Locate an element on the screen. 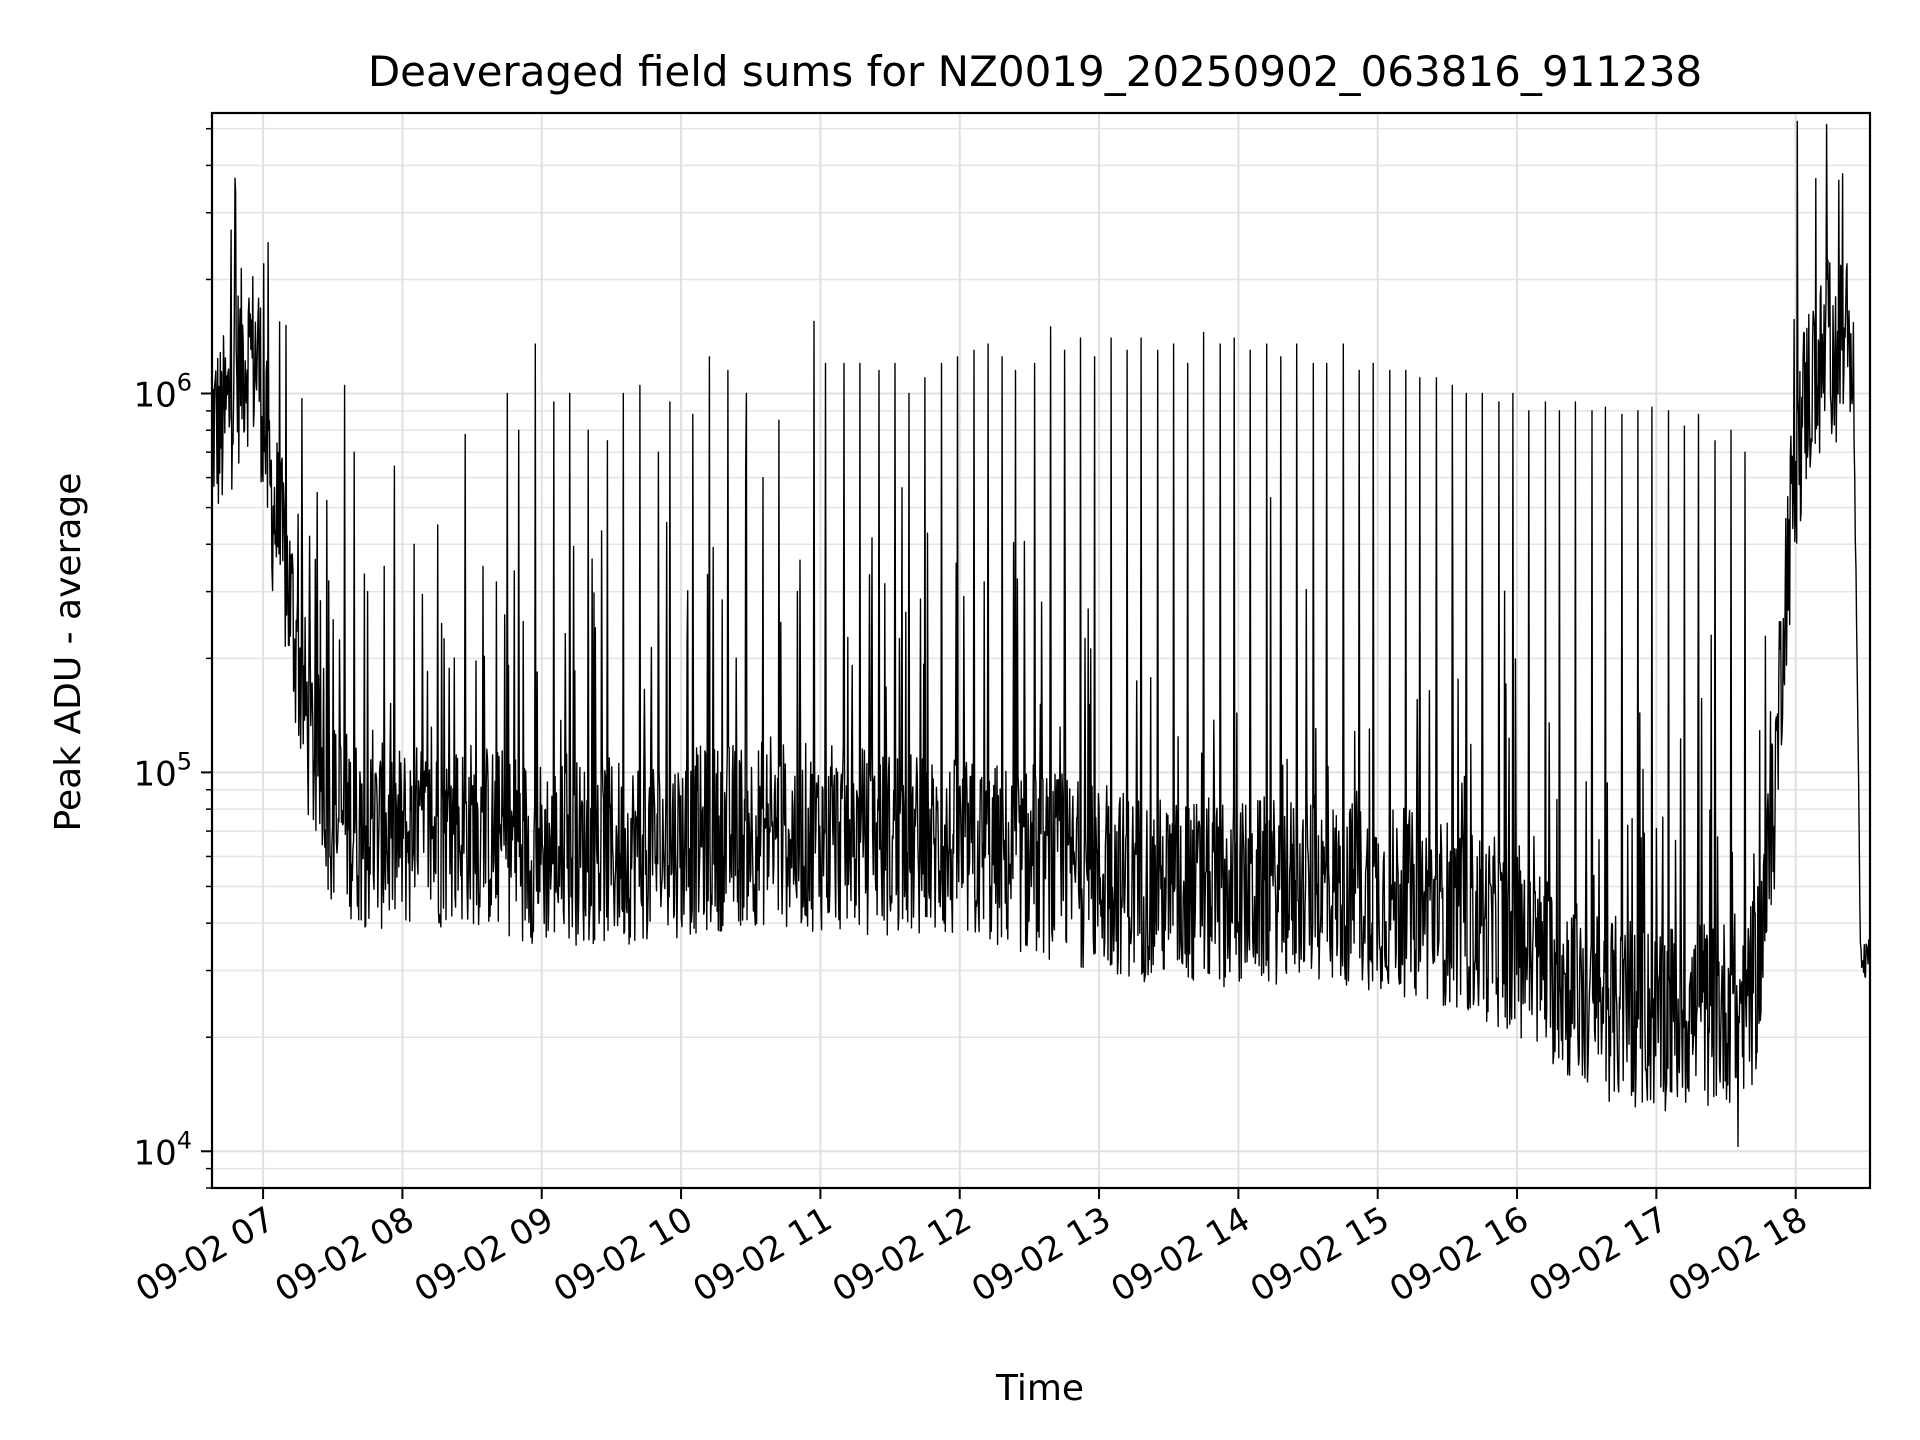 The image size is (1920, 1440). y-tick-label: 10⁴ is located at coordinates (162, 1149).